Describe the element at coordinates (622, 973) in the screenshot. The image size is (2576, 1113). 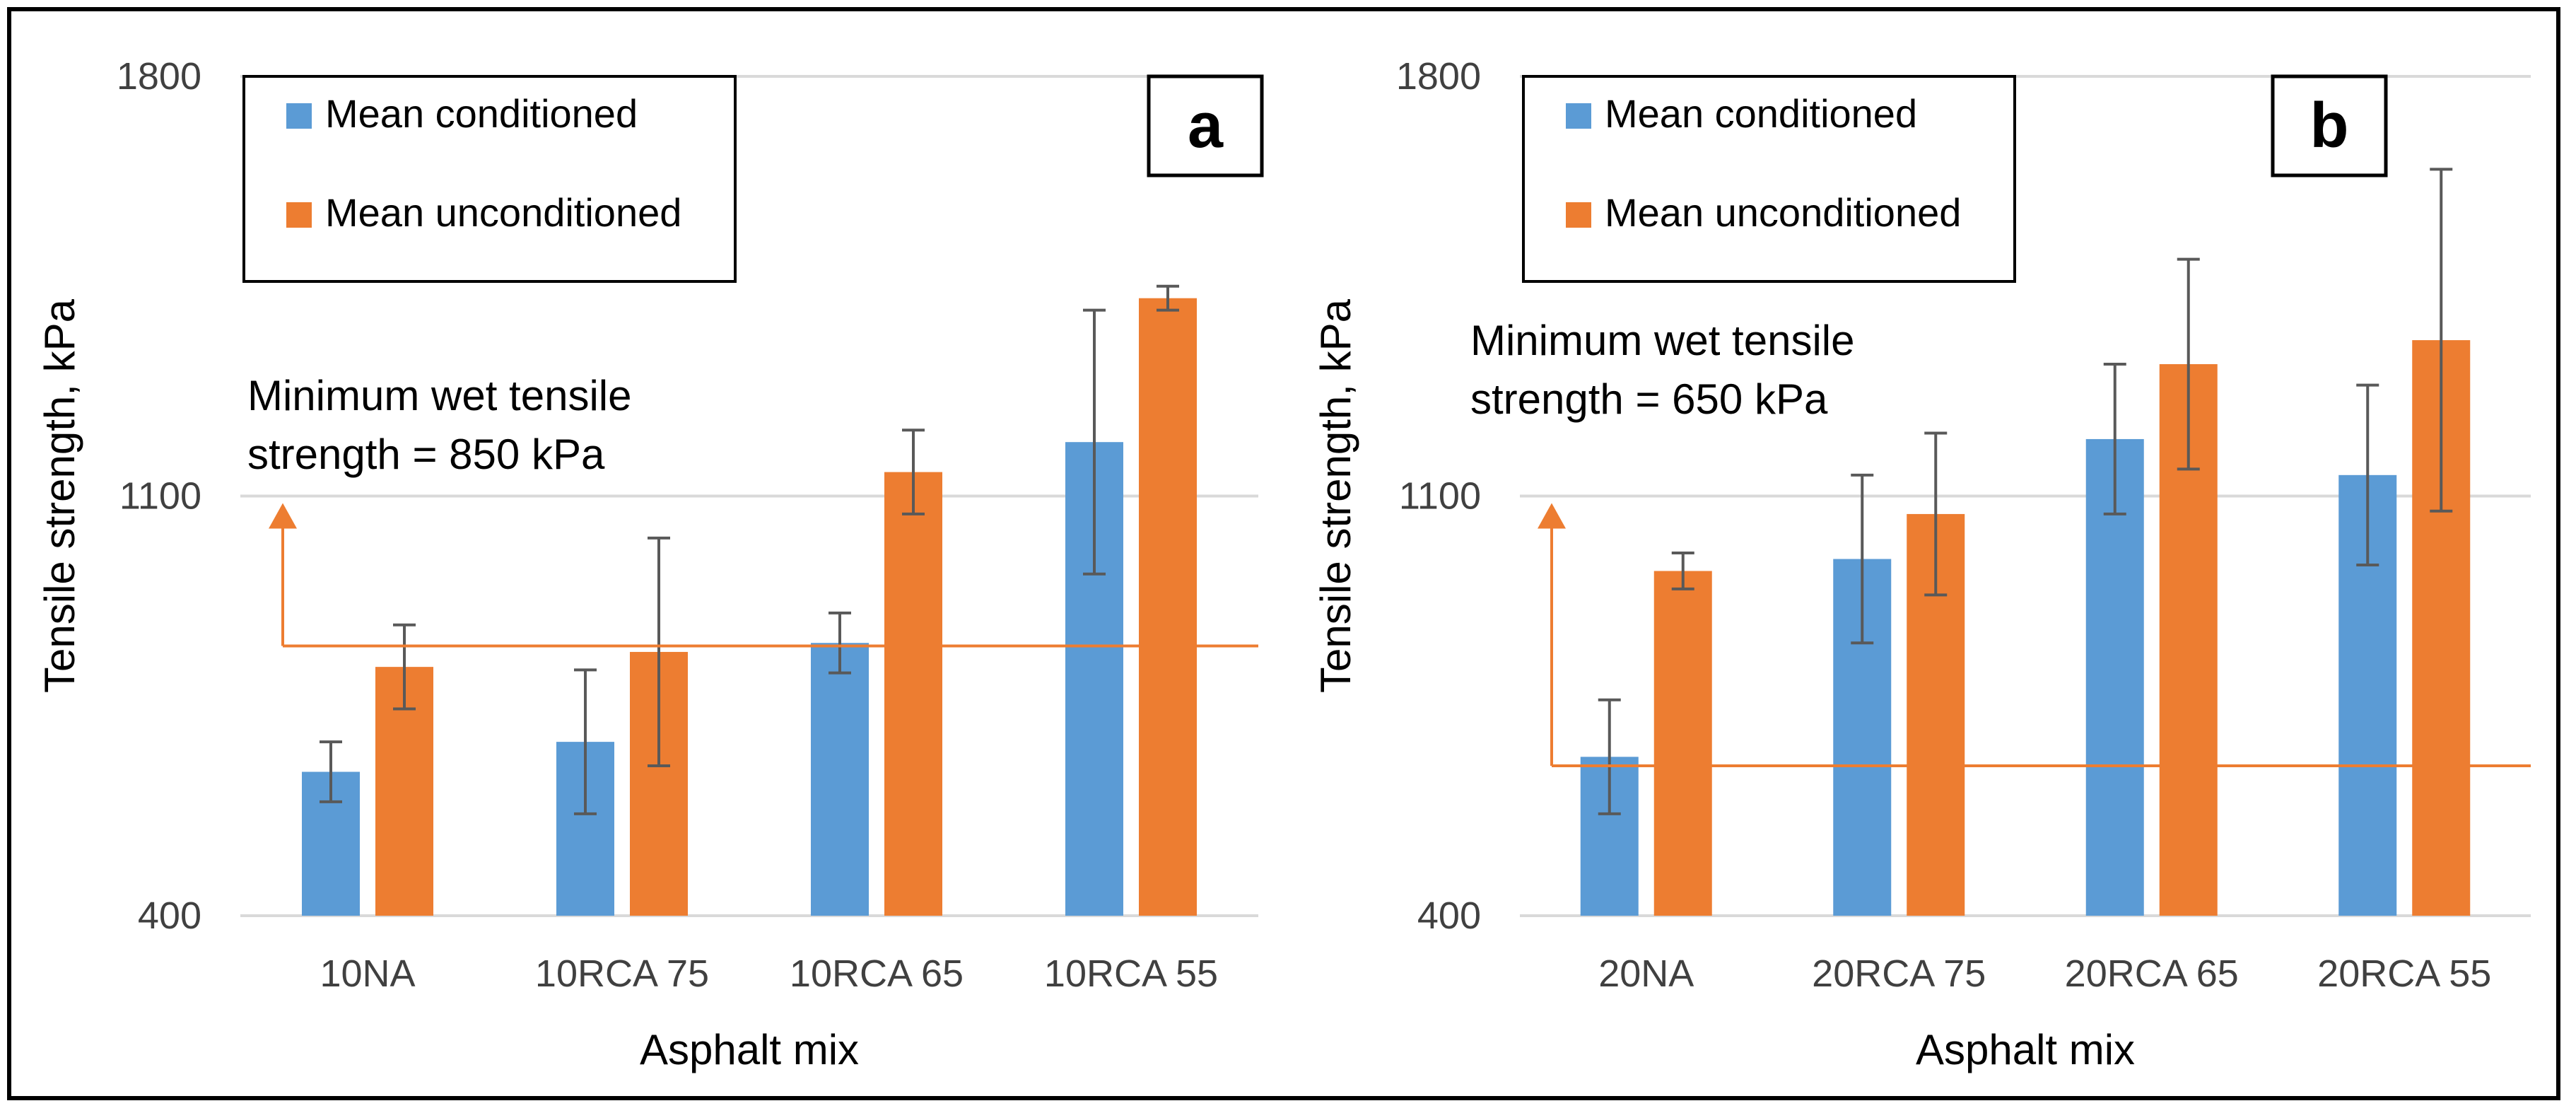
I see `x-tick-label: 10RCA 75` at that location.